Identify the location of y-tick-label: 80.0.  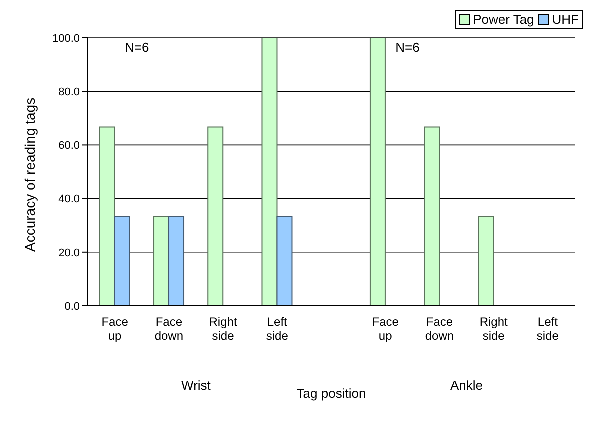
(69, 92).